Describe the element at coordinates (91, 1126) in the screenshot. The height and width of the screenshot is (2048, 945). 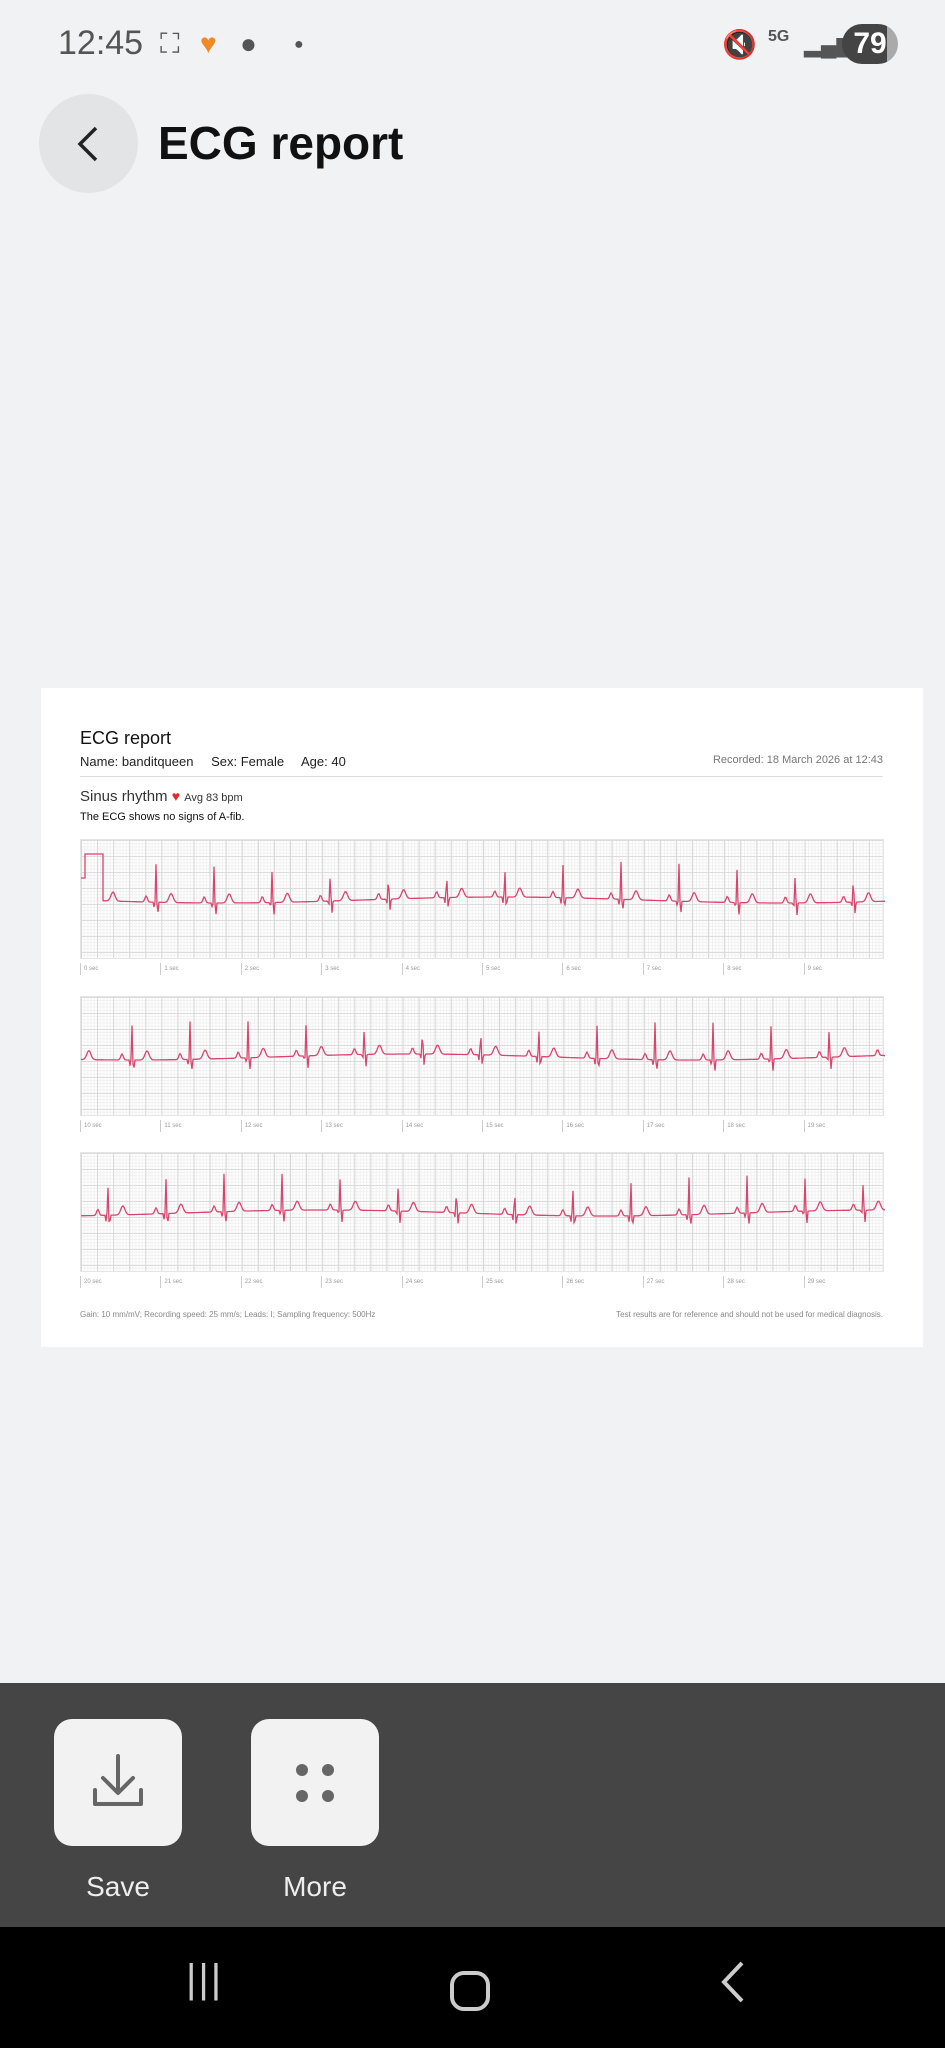
I see `time-tick: 10 sec` at that location.